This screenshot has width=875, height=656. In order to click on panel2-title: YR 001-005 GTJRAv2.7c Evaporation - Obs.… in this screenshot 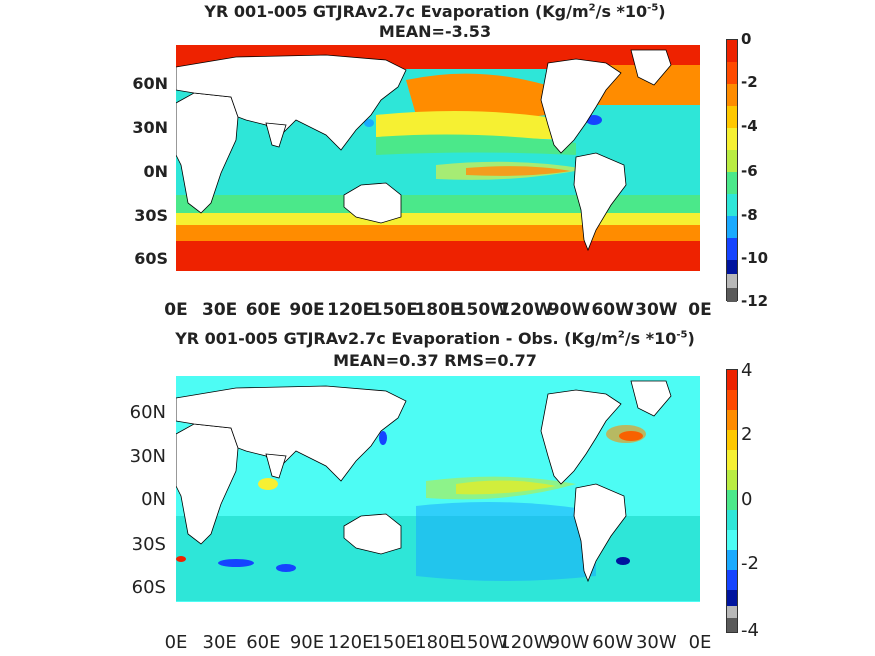, I will do `click(435, 338)`.